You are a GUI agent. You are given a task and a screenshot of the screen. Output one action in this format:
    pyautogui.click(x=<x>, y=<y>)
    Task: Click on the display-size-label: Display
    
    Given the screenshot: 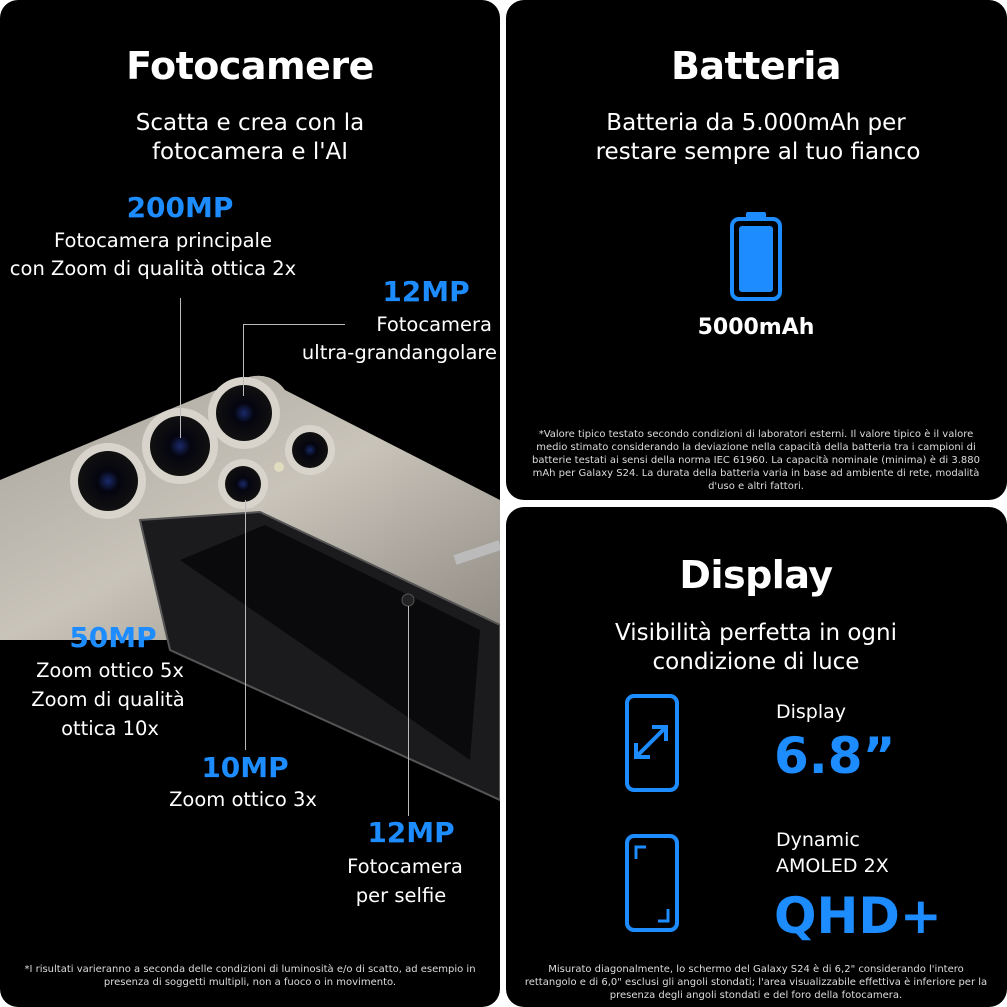 What is the action you would take?
    pyautogui.click(x=811, y=712)
    